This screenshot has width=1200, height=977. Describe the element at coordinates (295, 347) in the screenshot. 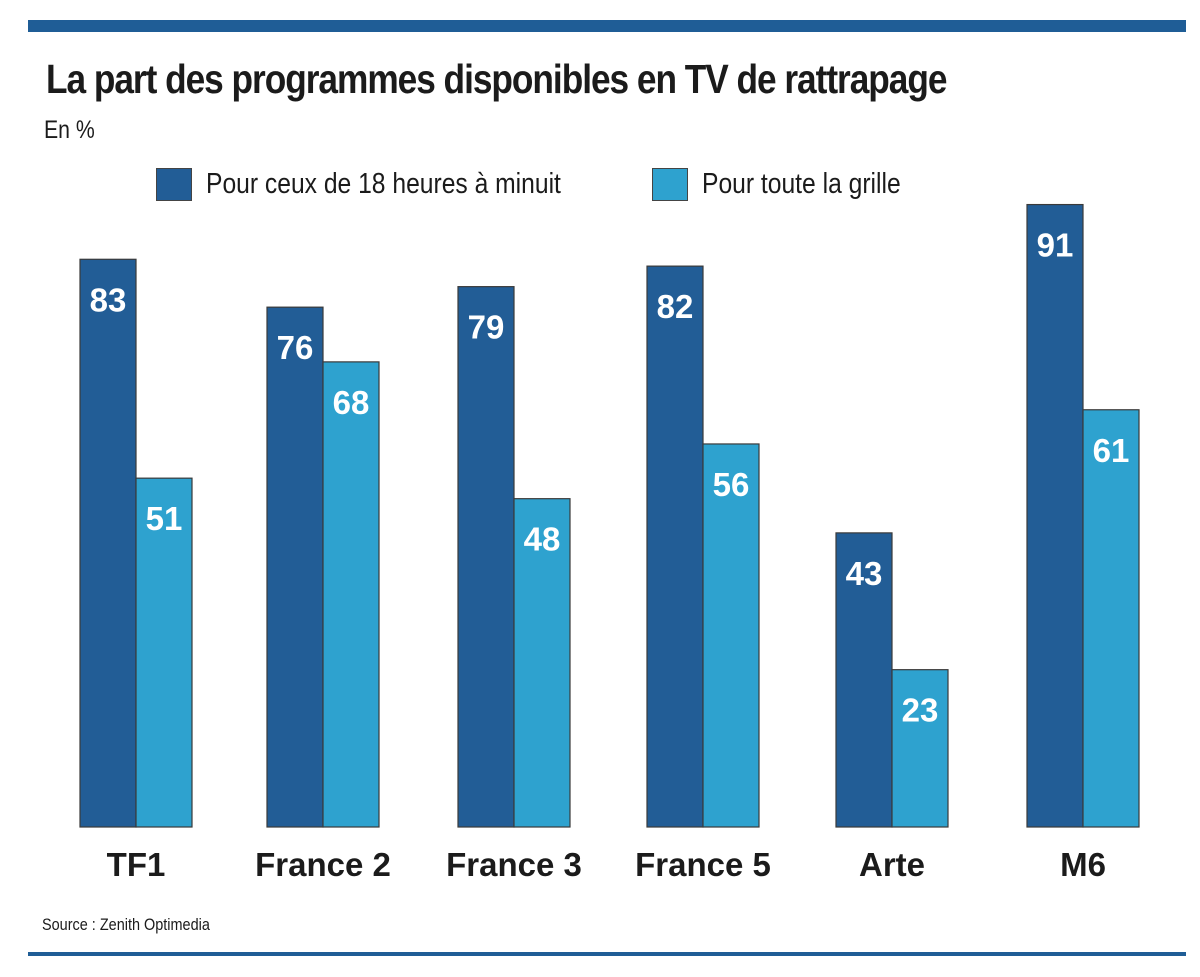

I see `data-label: 76` at that location.